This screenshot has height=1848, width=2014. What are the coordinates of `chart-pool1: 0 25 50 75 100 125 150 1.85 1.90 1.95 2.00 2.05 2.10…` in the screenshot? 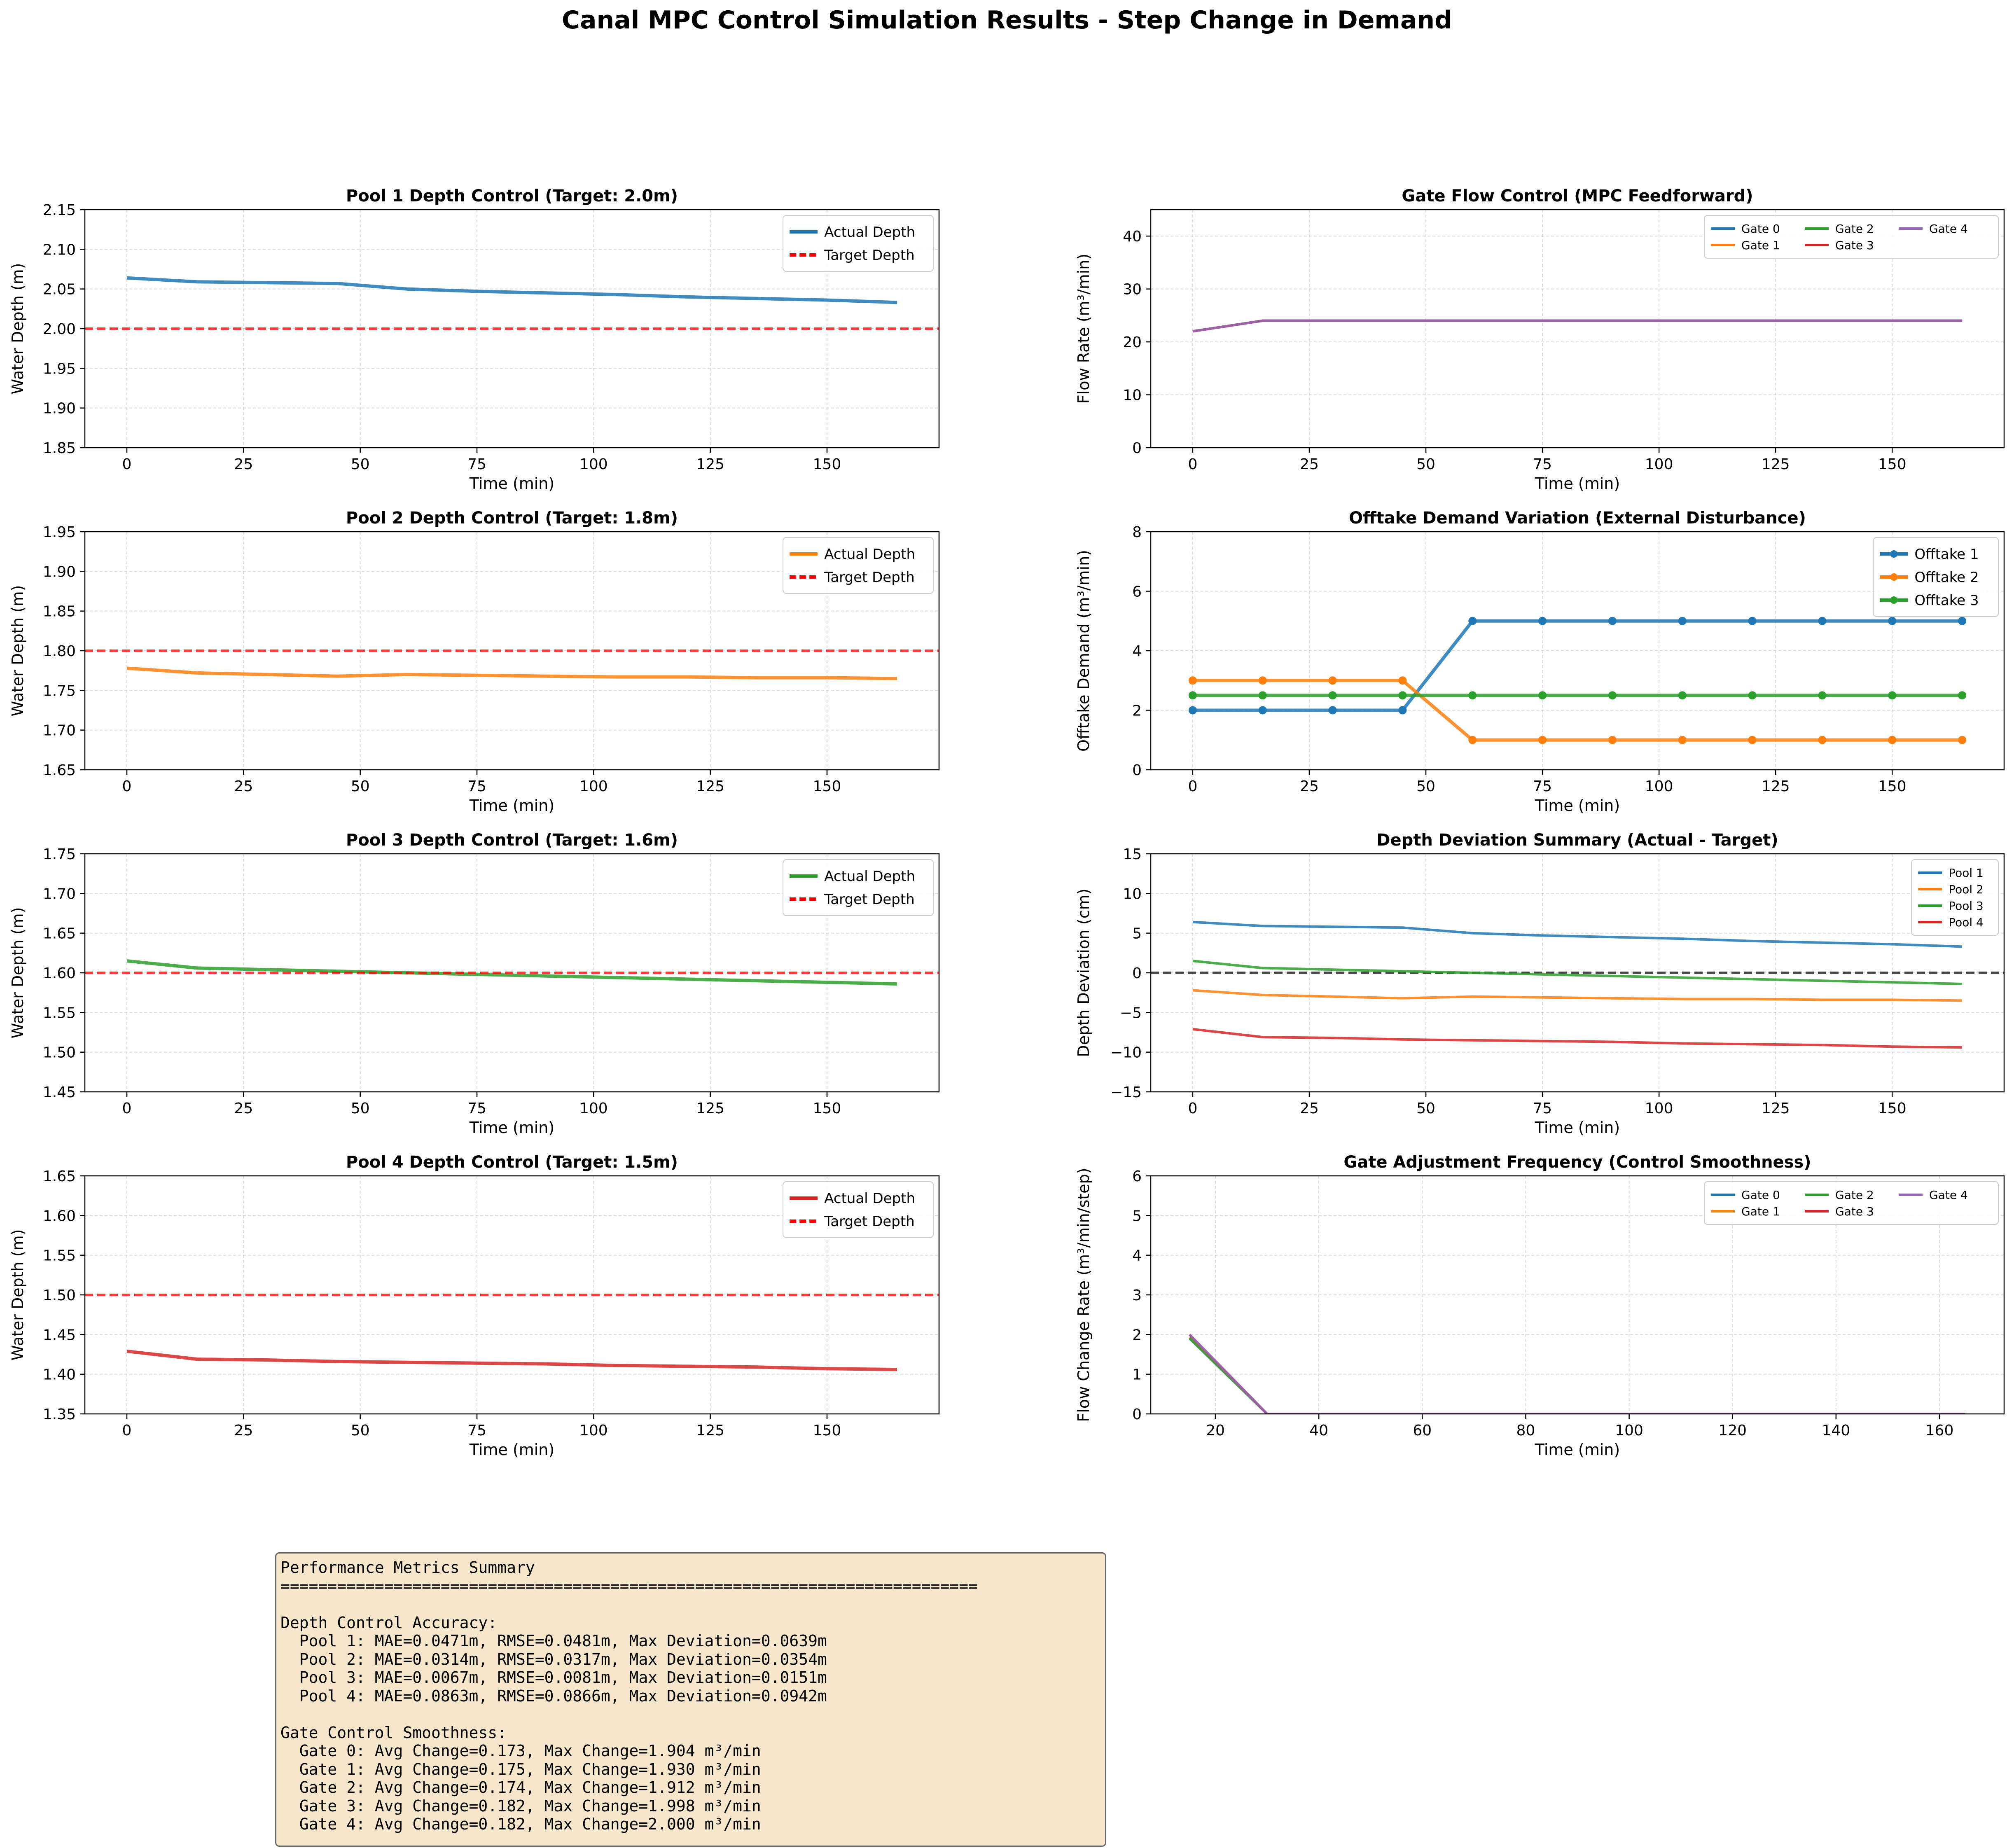 It's located at (475, 340).